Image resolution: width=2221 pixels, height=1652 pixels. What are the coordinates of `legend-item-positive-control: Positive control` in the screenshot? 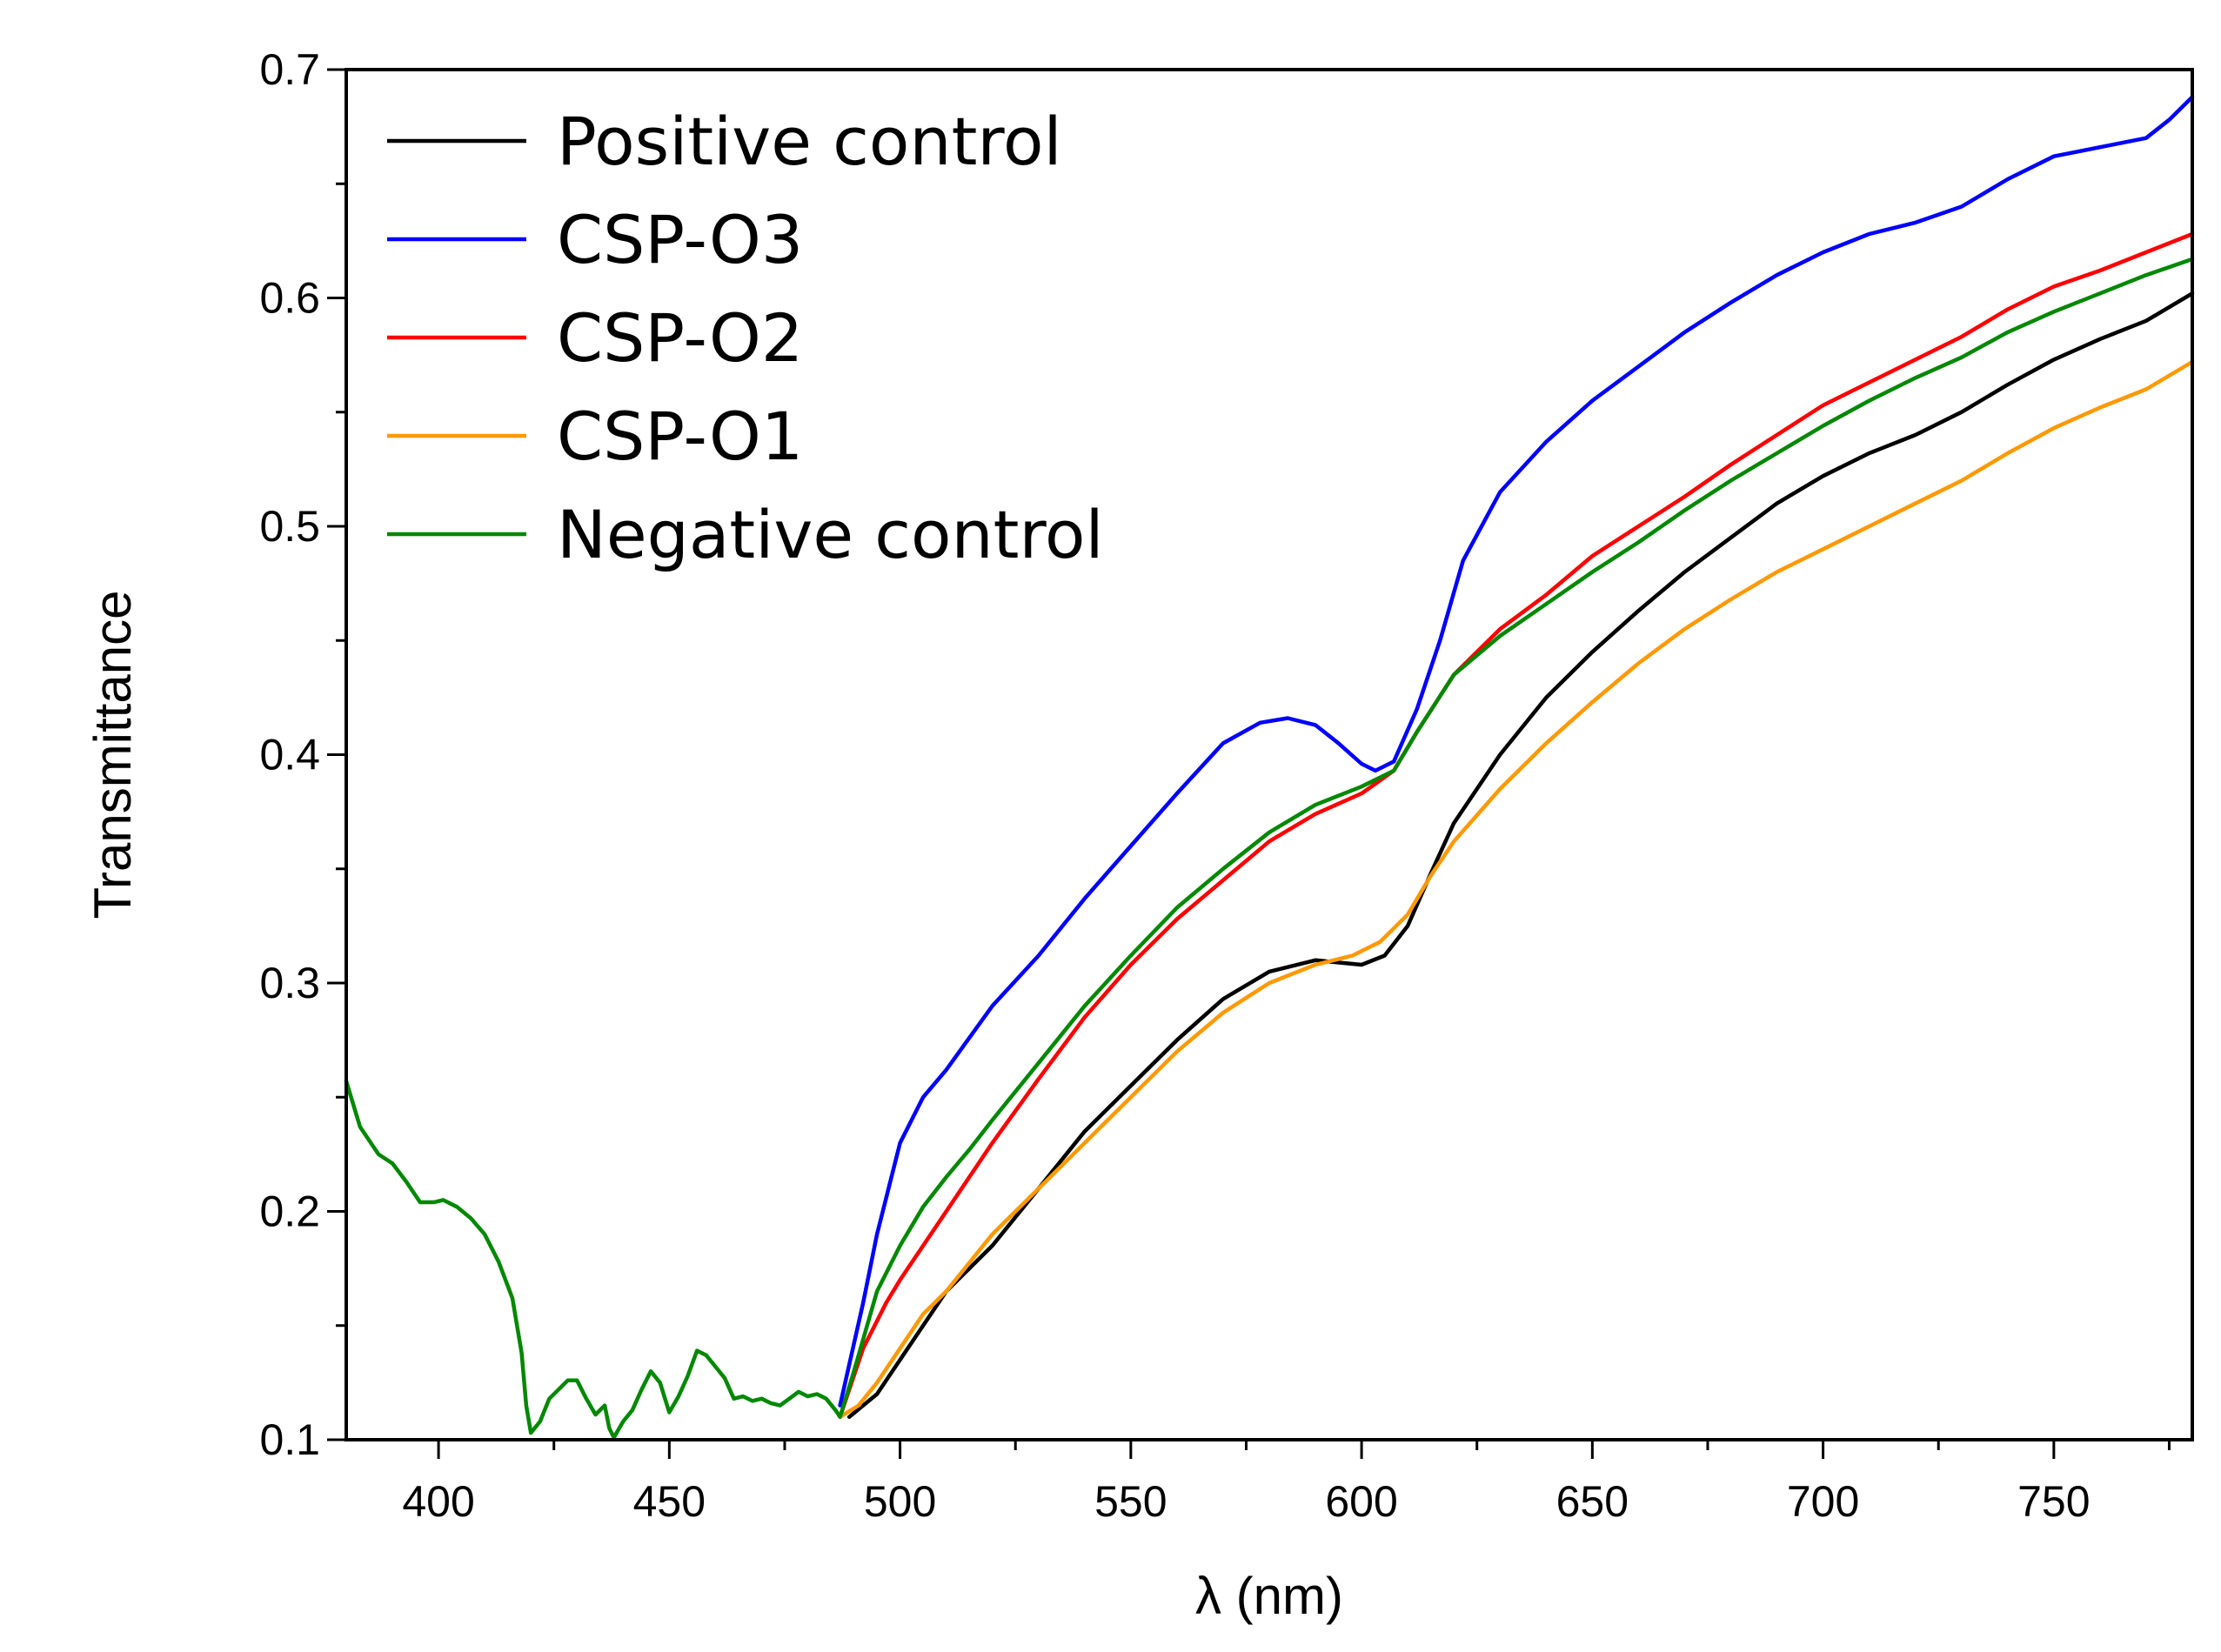 It's located at (724, 141).